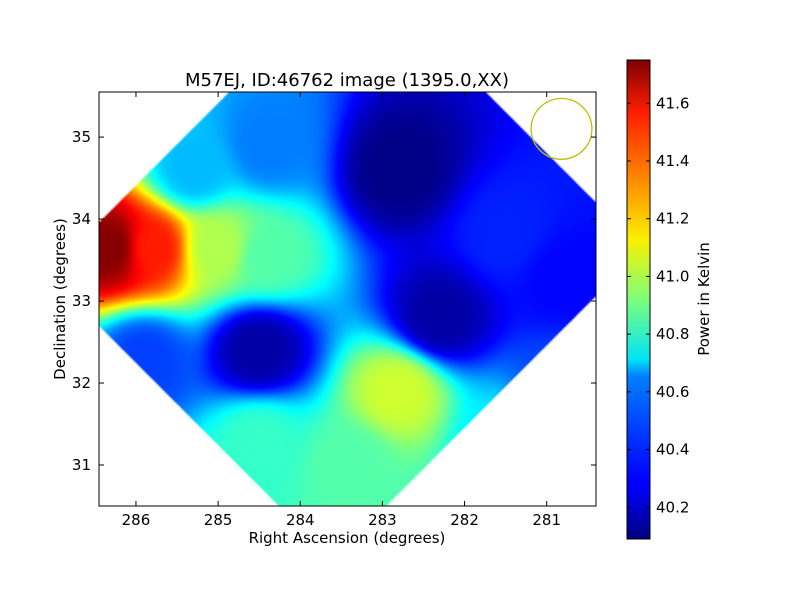 This screenshot has height=600, width=800. I want to click on x-tick-label: 284, so click(300, 520).